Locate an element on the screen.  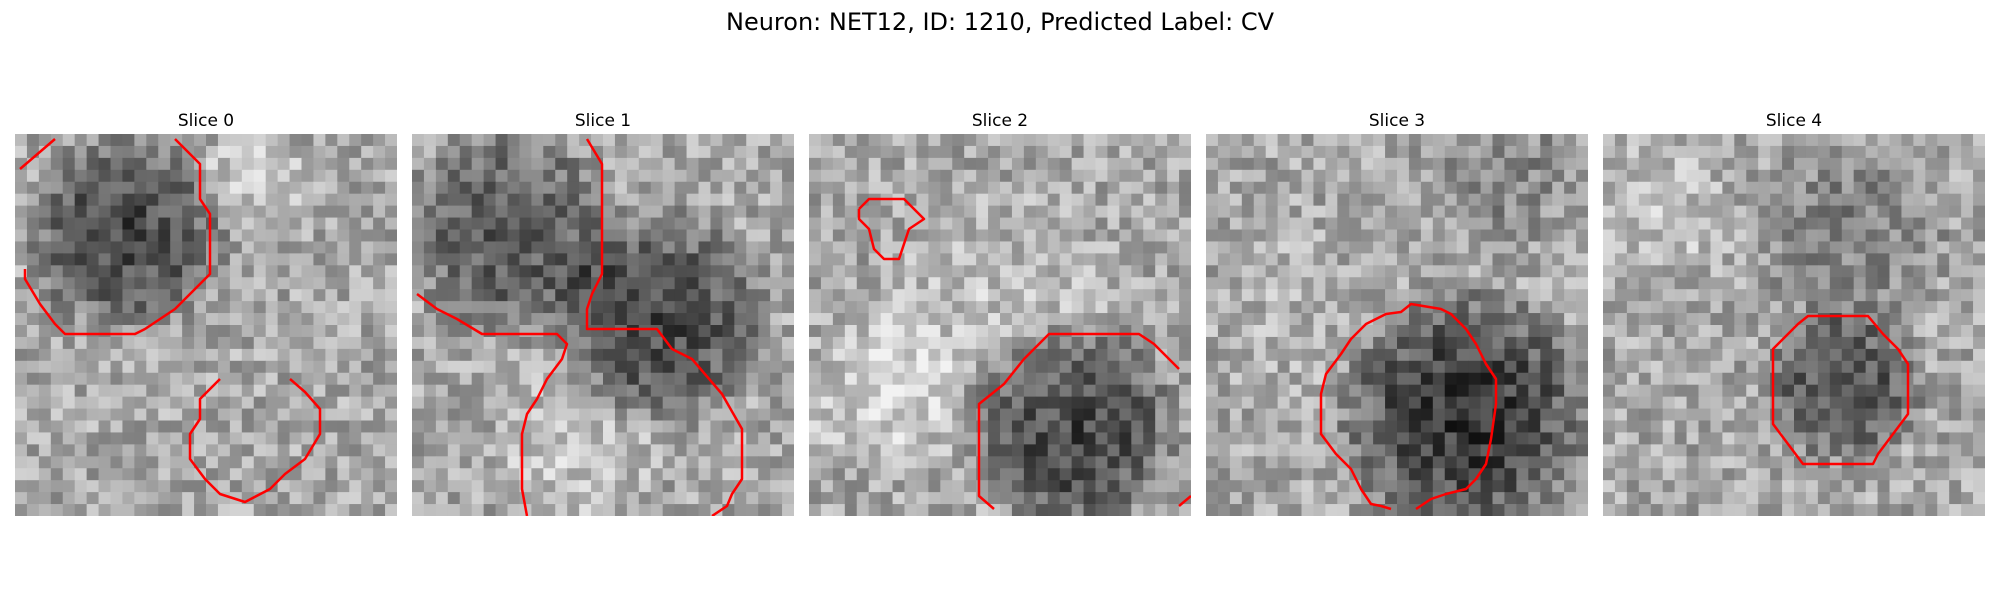
slice-title: Slice 3 is located at coordinates (1397, 121).